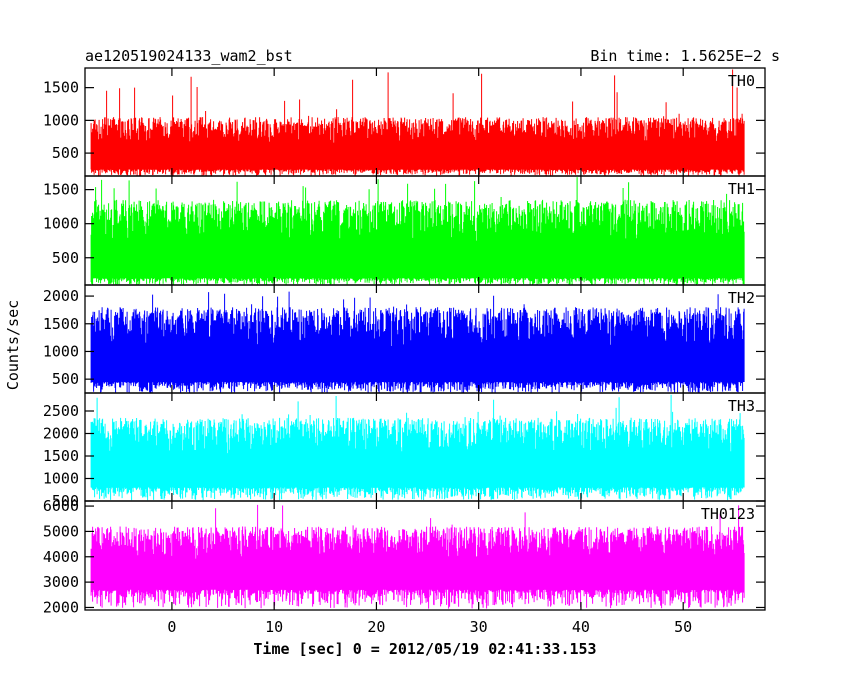 The image size is (850, 680). I want to click on x-tick-label: 20, so click(376, 627).